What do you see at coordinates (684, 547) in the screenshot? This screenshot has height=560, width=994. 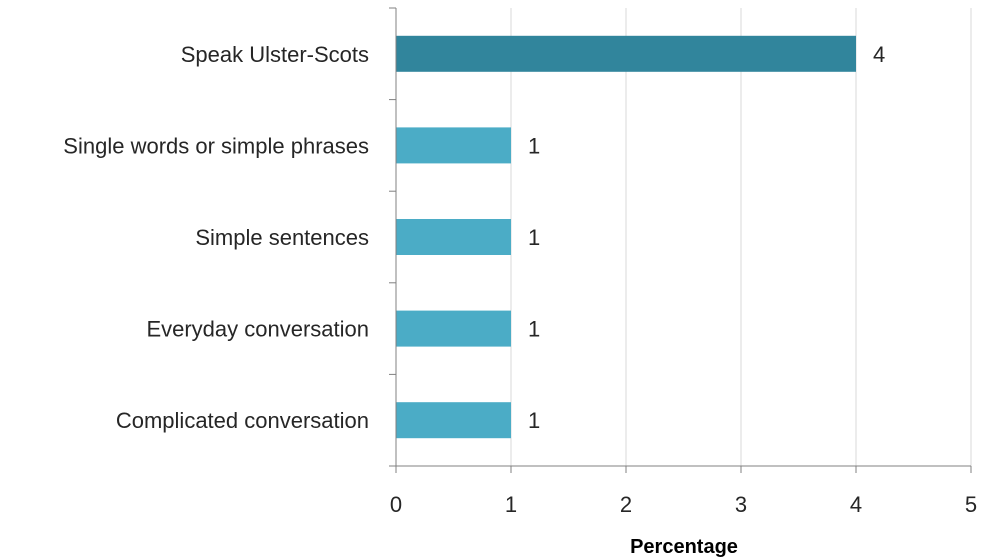 I see `x-axis-title: Percentage` at bounding box center [684, 547].